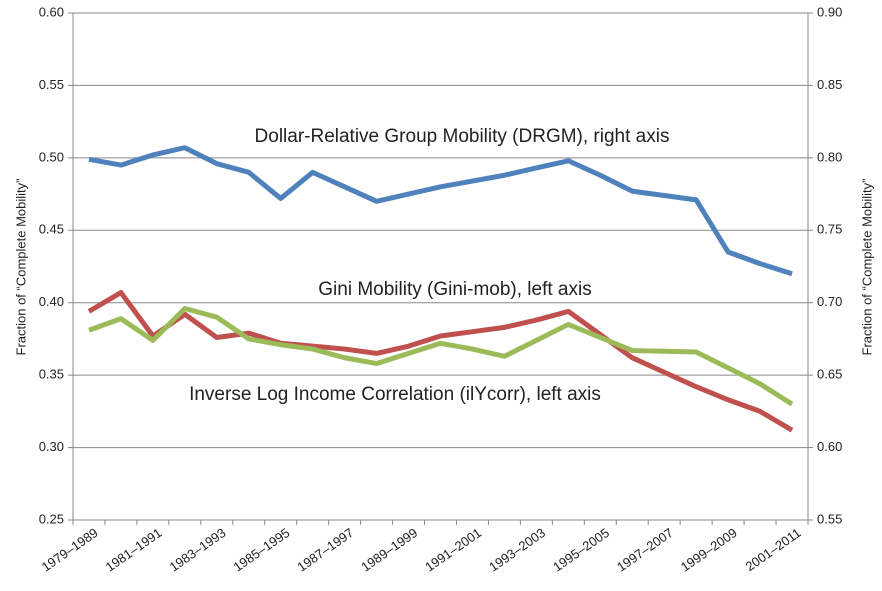 Image resolution: width=882 pixels, height=591 pixels. Describe the element at coordinates (51, 229) in the screenshot. I see `y-tick-label: 0.45` at that location.